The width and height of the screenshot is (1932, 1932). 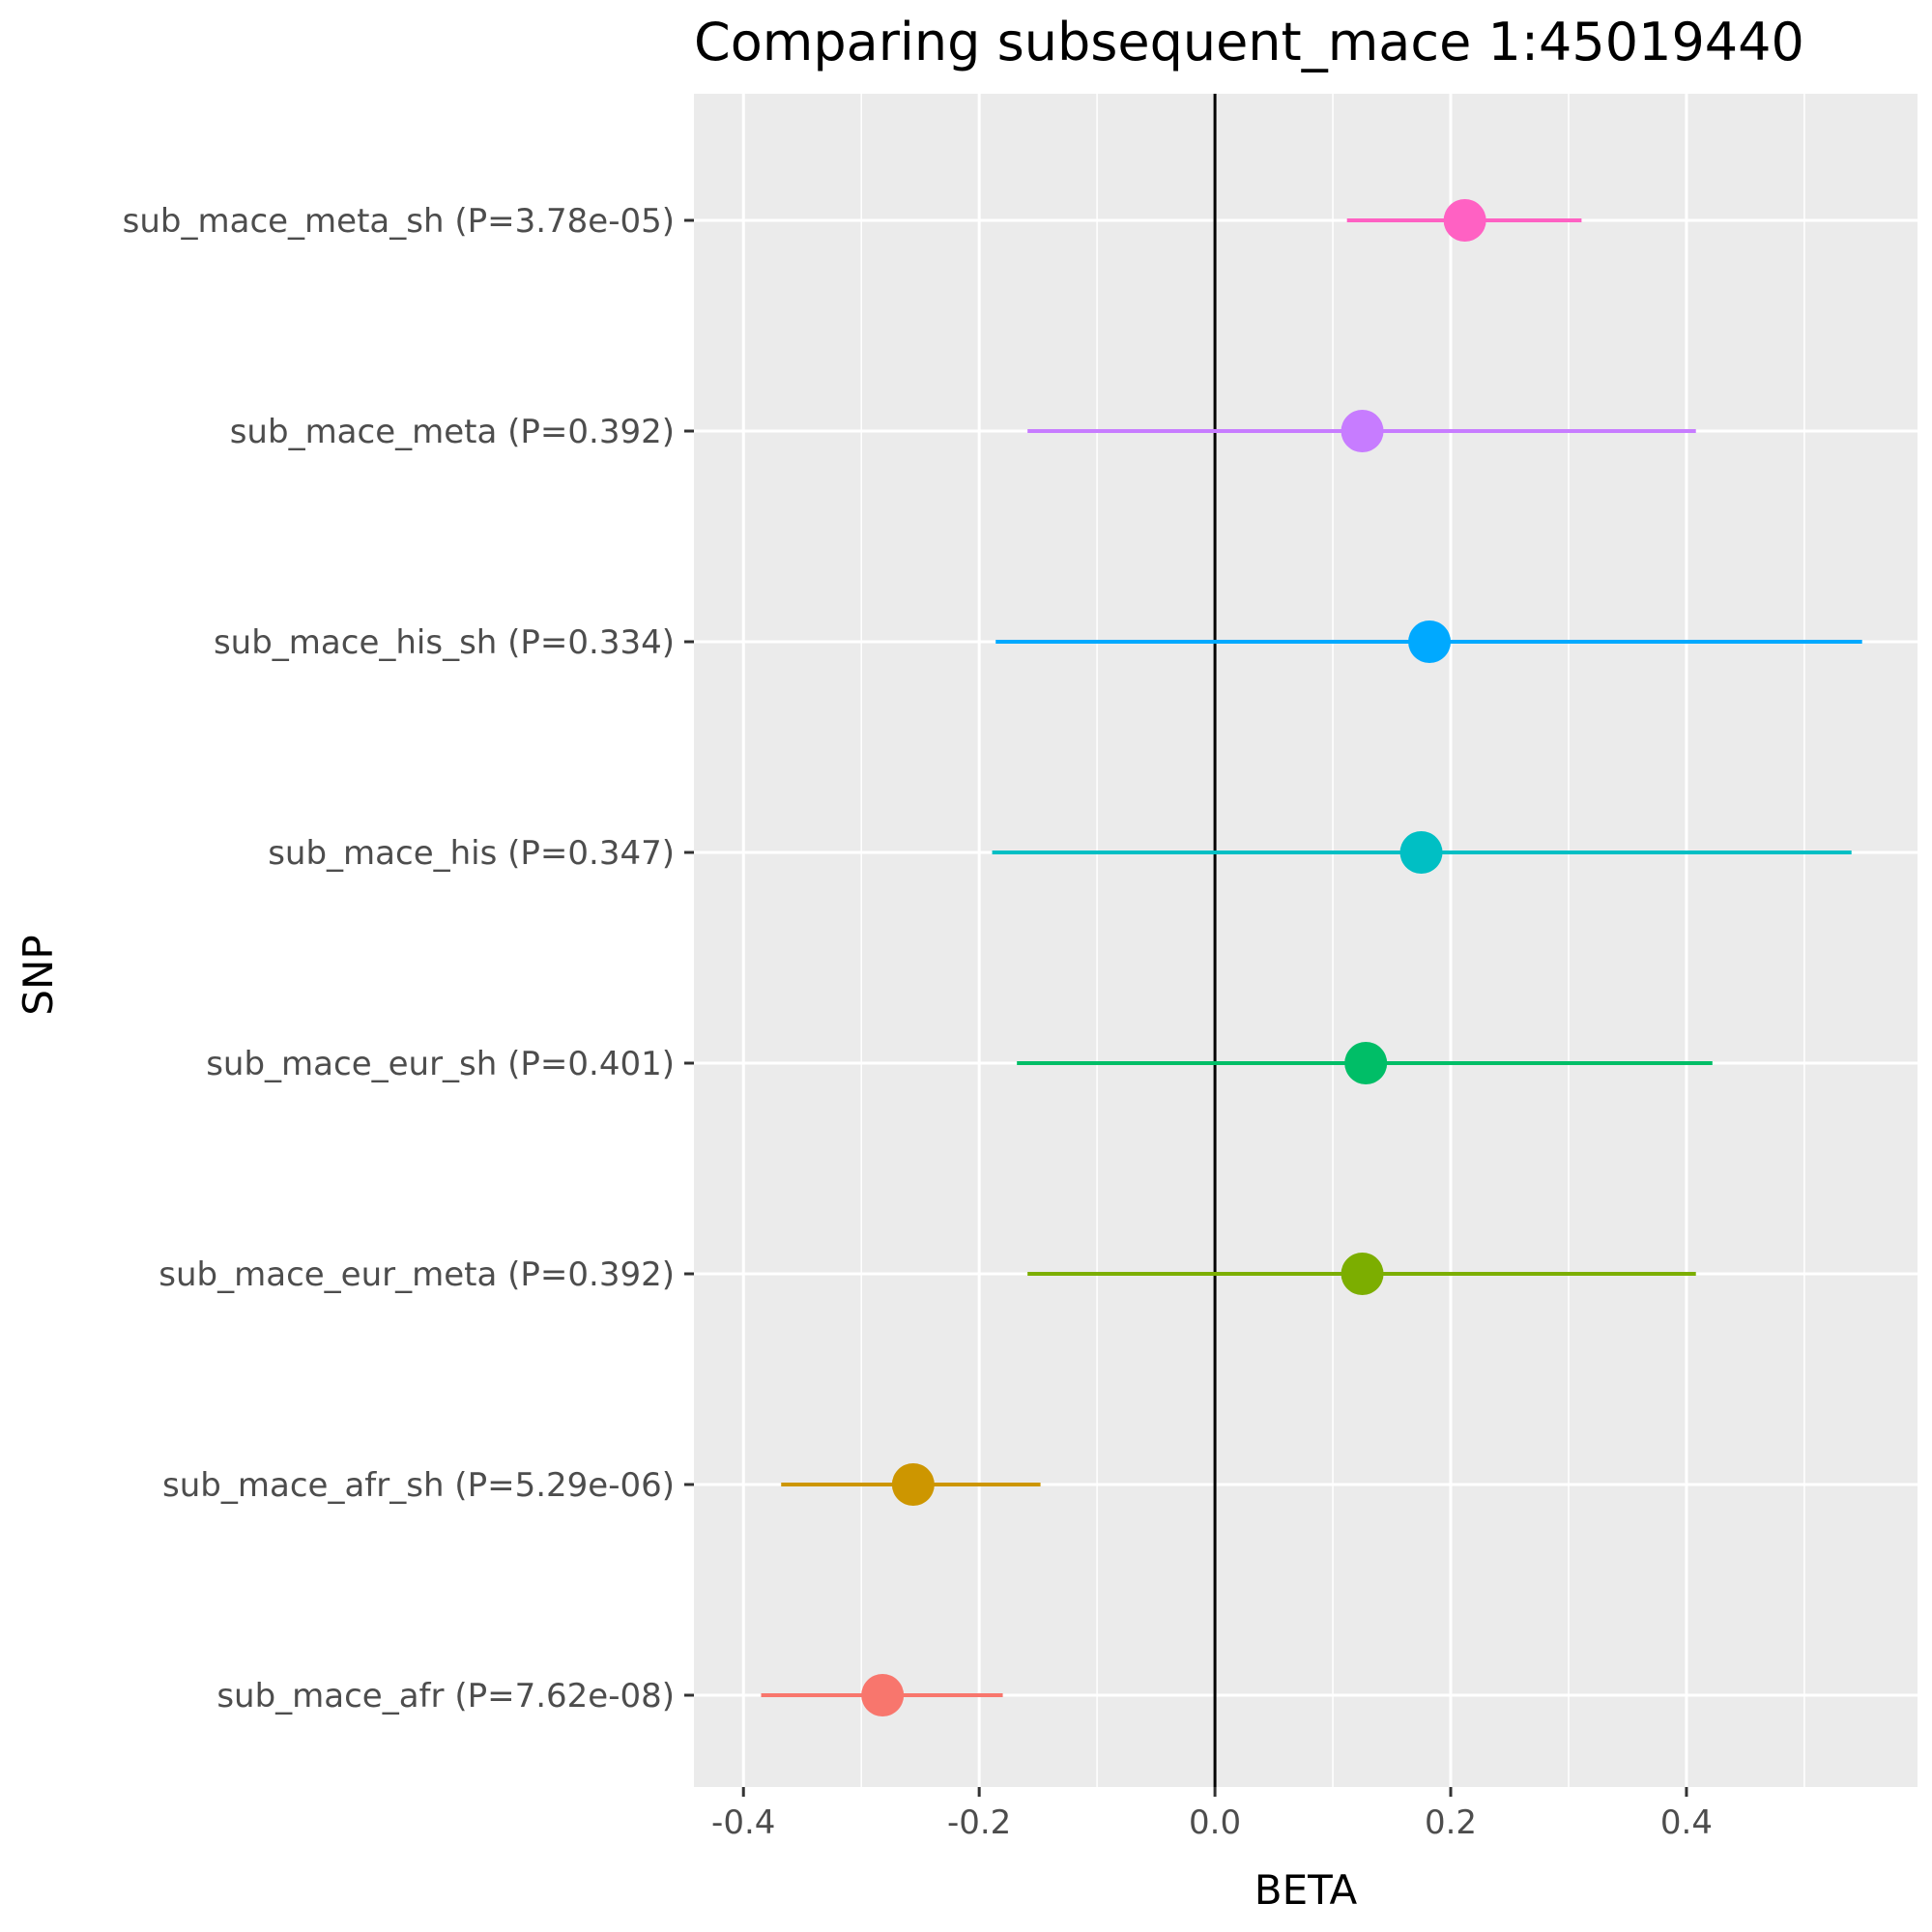 What do you see at coordinates (979, 1822) in the screenshot?
I see `x-tick-label: -0.2` at bounding box center [979, 1822].